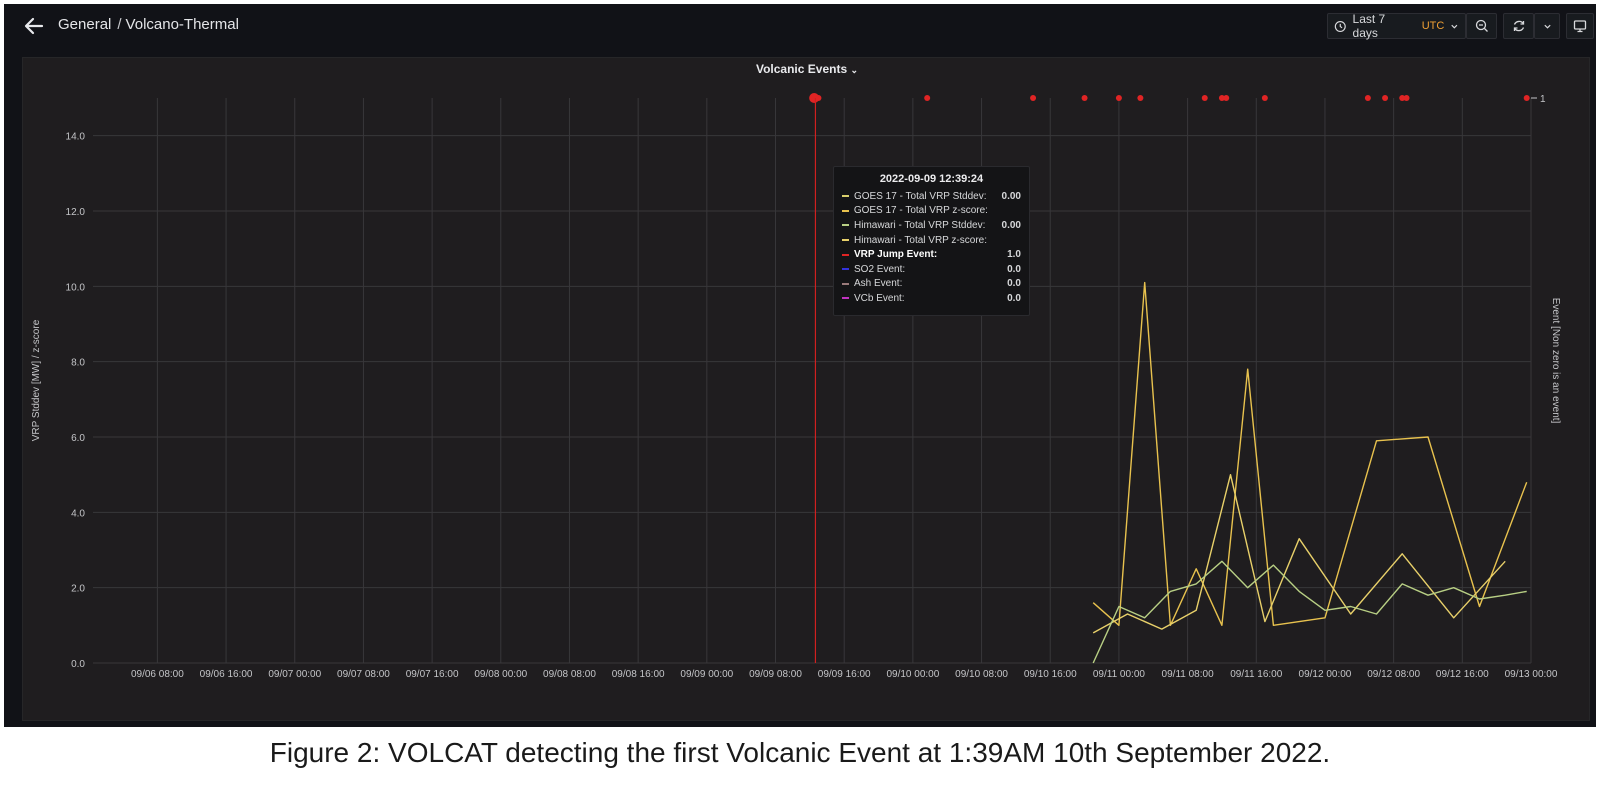 This screenshot has height=800, width=1600. What do you see at coordinates (880, 269) in the screenshot?
I see `tooltip-series-name: SO2 Event:` at bounding box center [880, 269].